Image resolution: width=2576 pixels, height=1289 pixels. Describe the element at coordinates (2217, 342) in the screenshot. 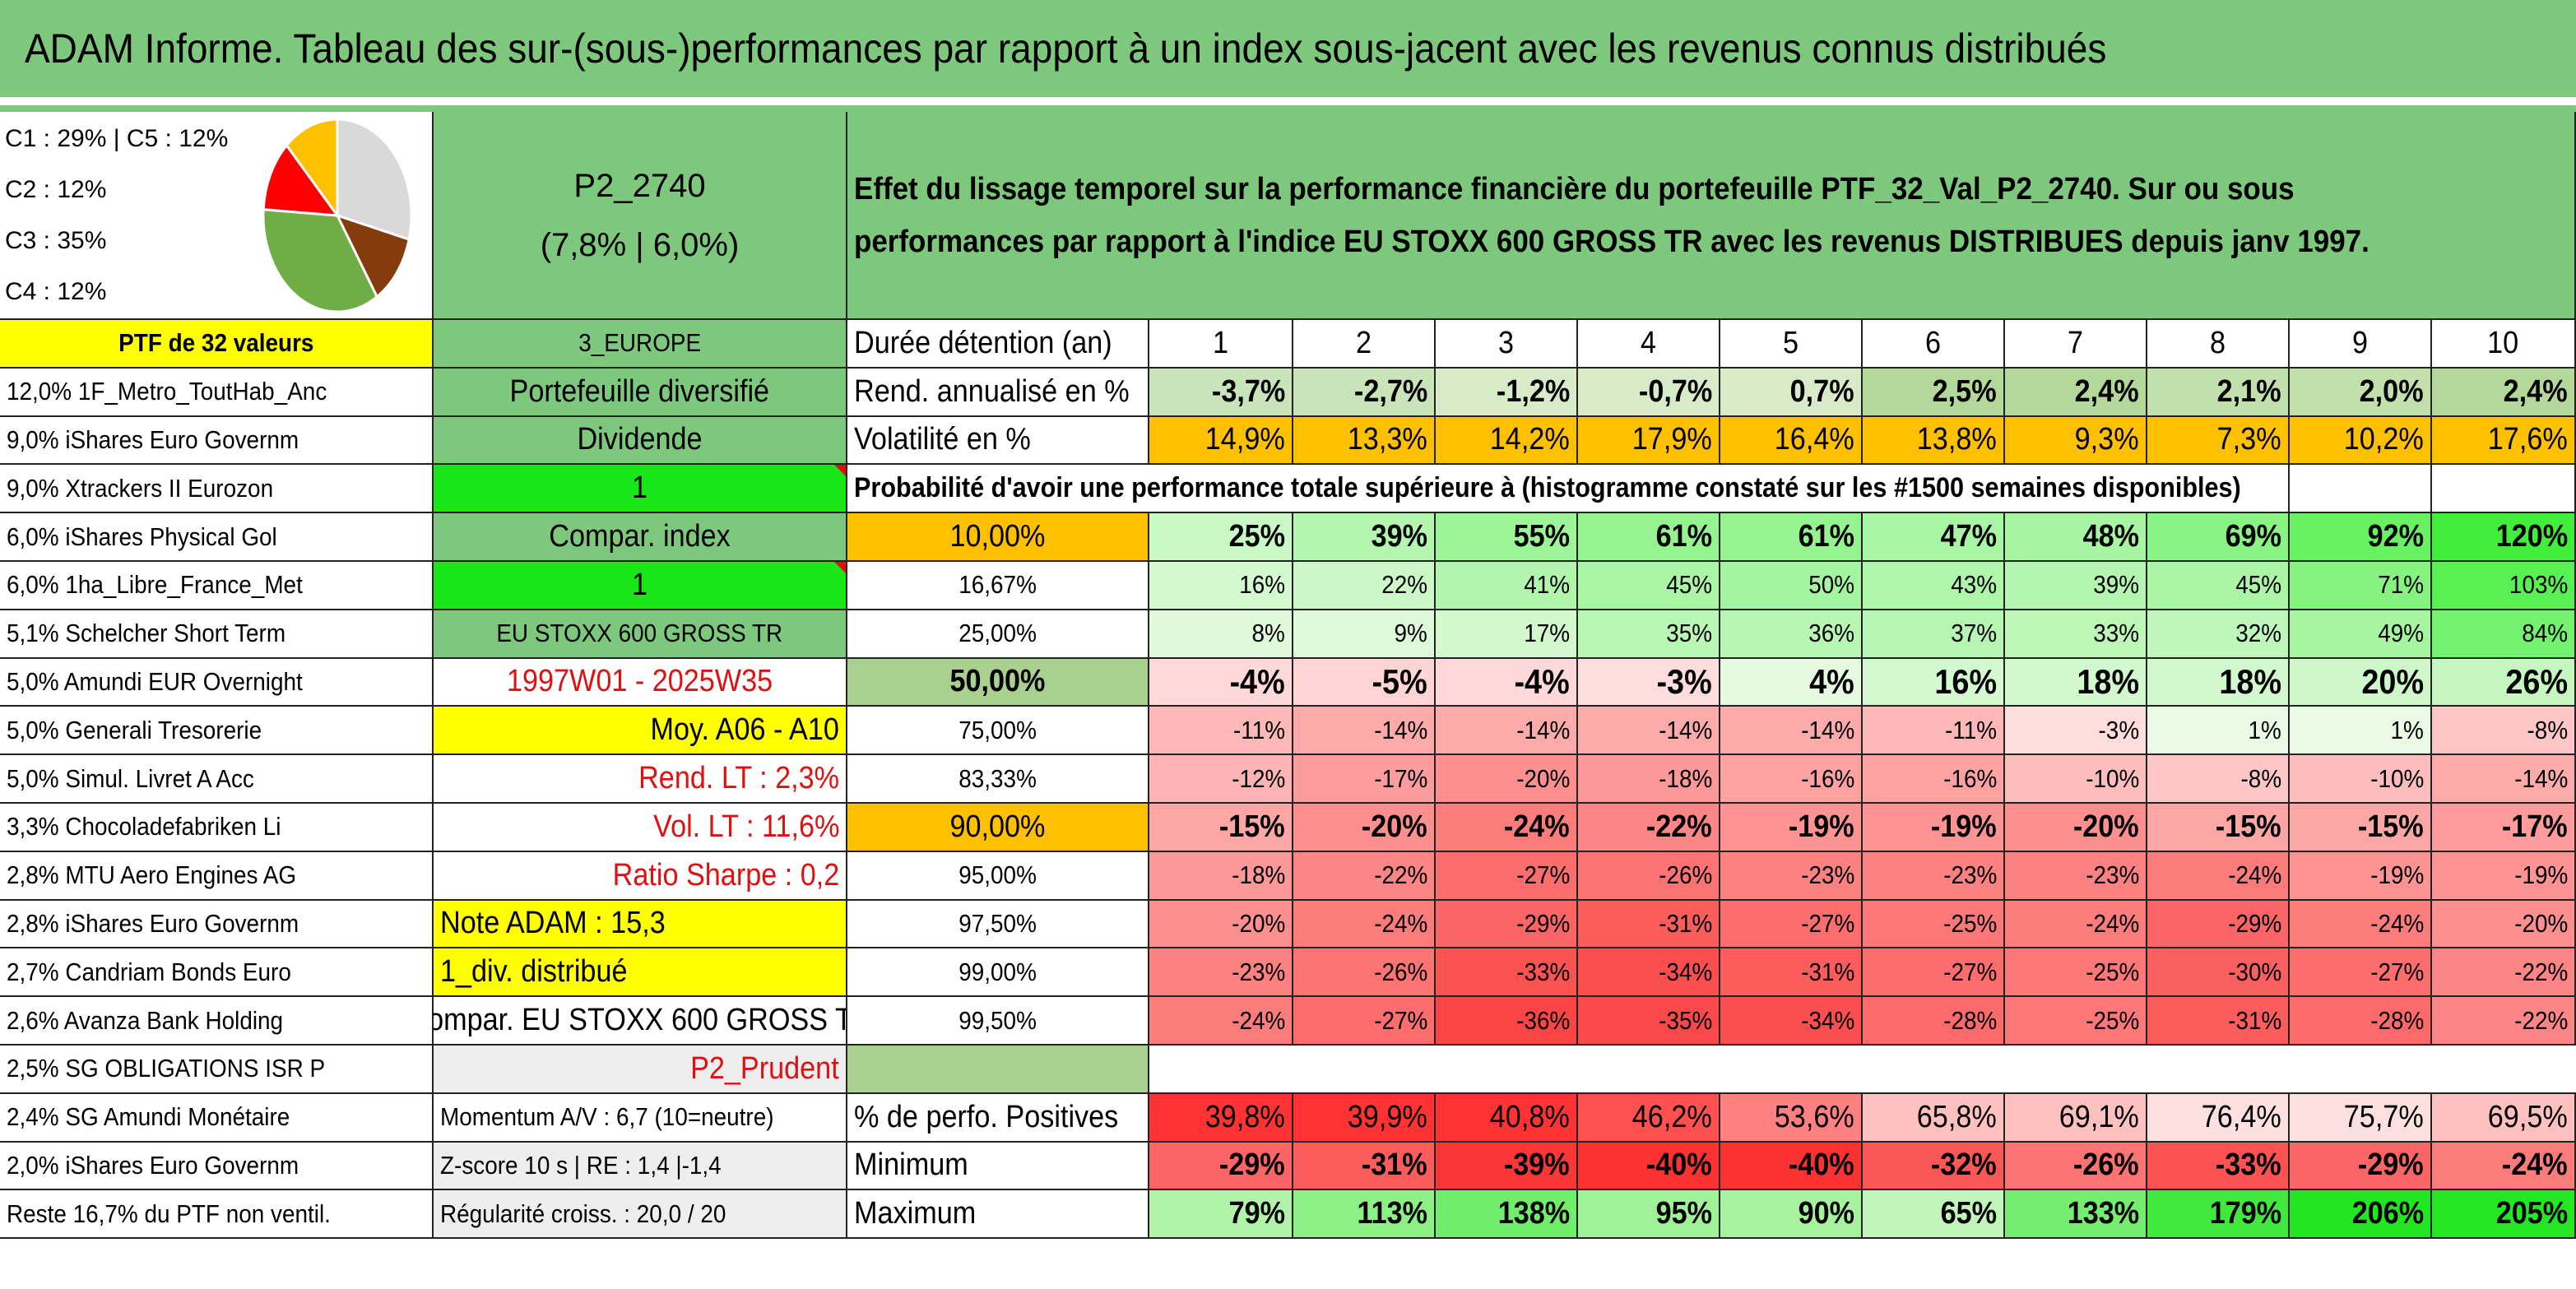

I see `year-header-text: 8` at that location.